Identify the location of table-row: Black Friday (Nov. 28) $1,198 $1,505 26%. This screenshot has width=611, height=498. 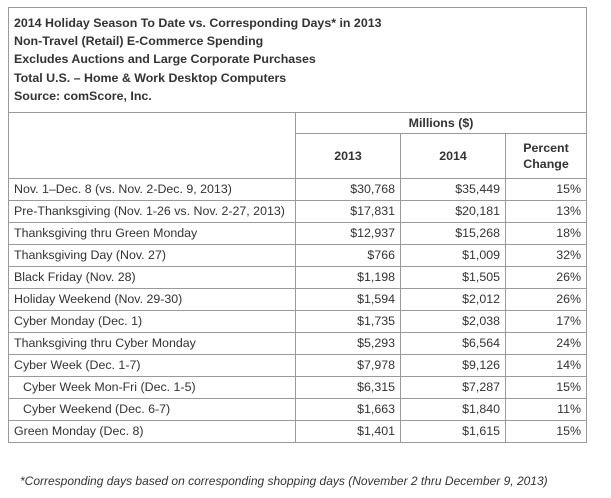
(297, 278).